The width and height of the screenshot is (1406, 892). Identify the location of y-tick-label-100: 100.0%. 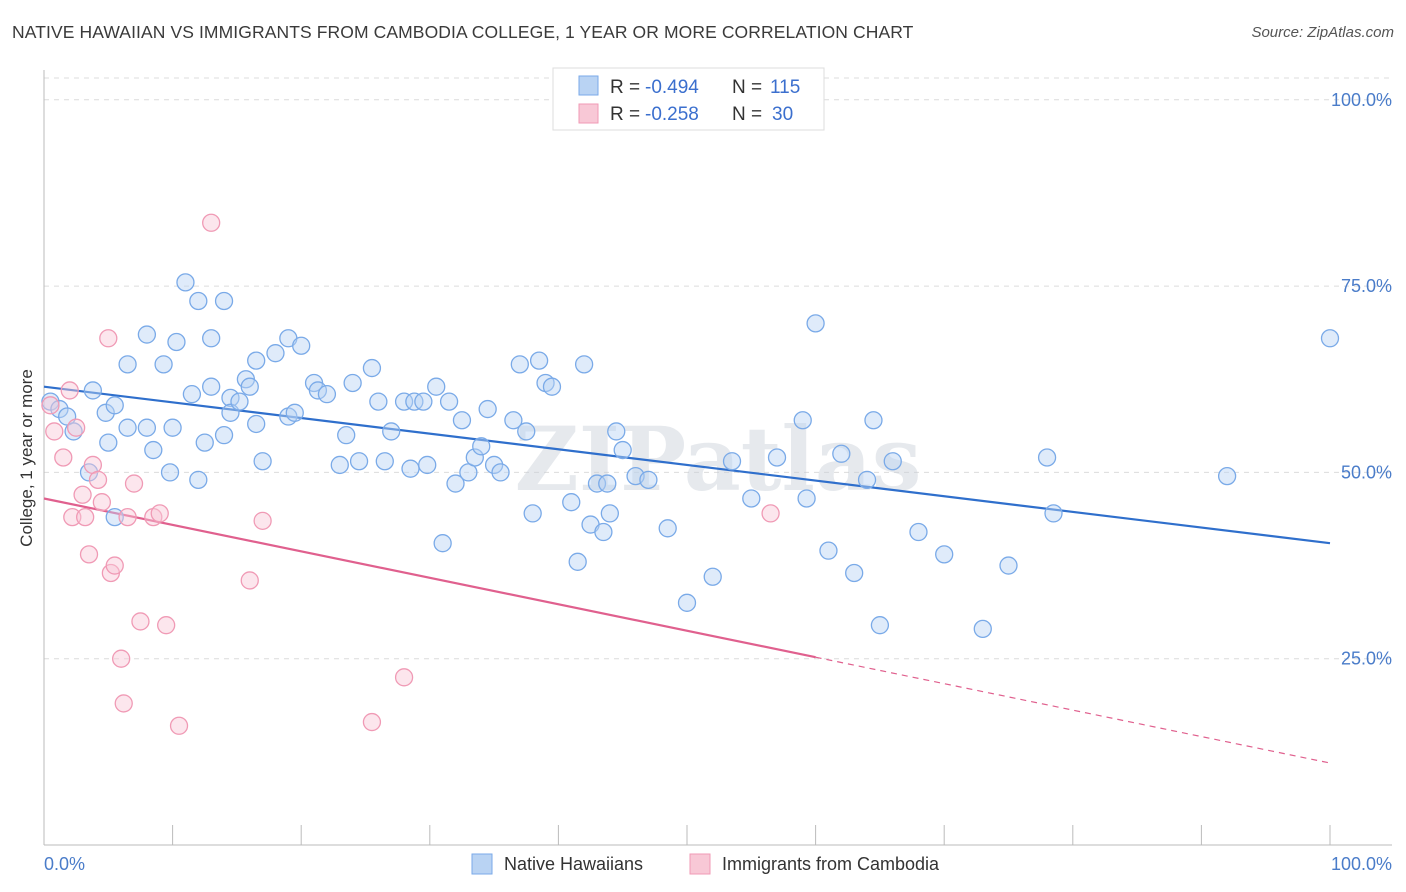
(1361, 100).